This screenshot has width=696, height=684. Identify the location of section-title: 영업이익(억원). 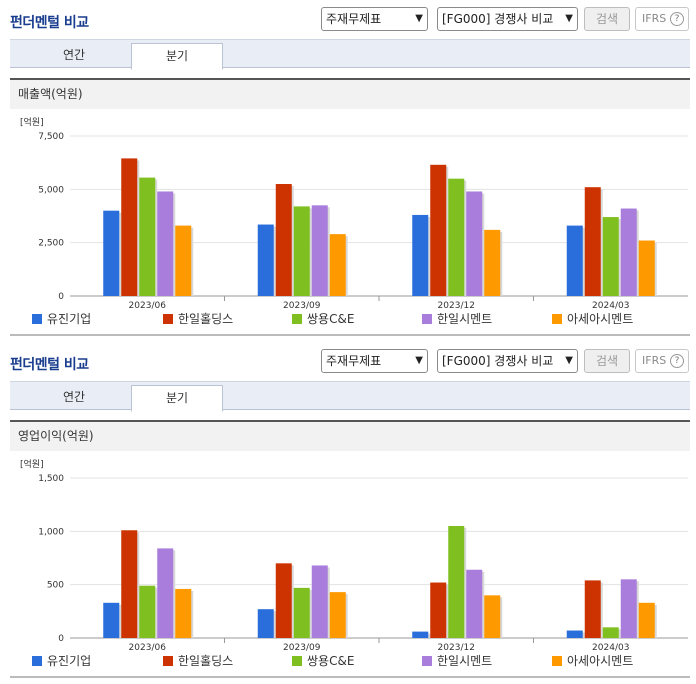
(350, 435).